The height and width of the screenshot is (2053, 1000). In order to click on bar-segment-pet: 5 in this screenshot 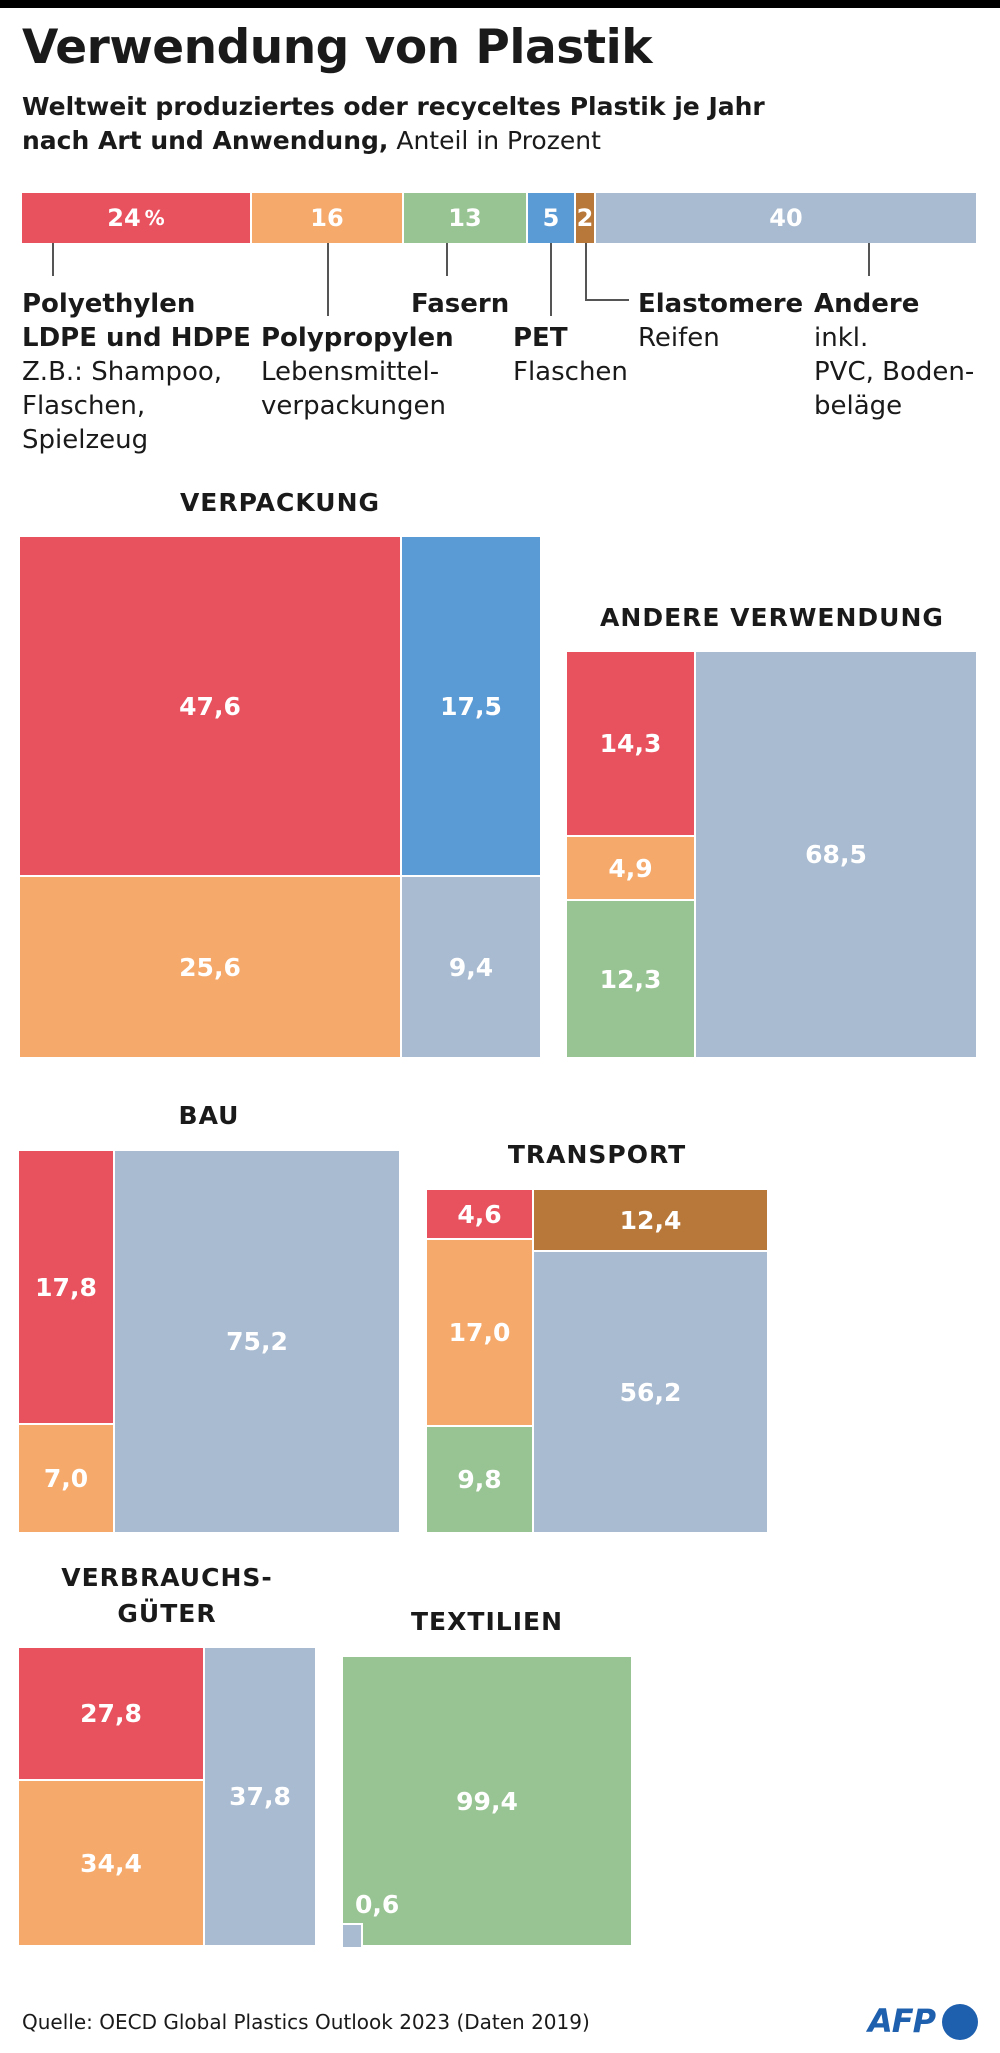, I will do `click(551, 218)`.